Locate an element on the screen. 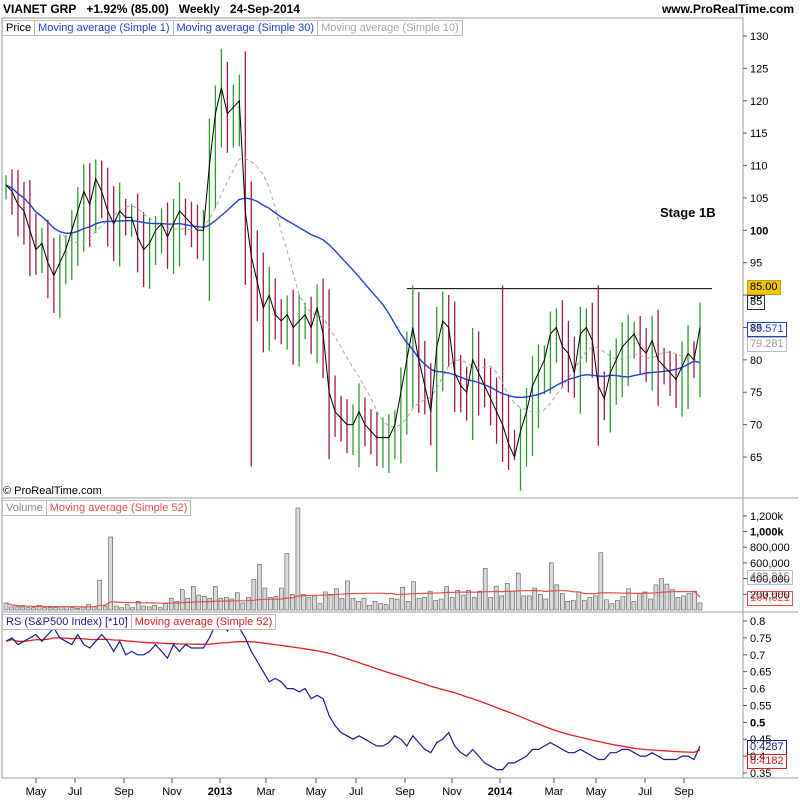 This screenshot has height=800, width=800. legend-price: Price is located at coordinates (19, 28).